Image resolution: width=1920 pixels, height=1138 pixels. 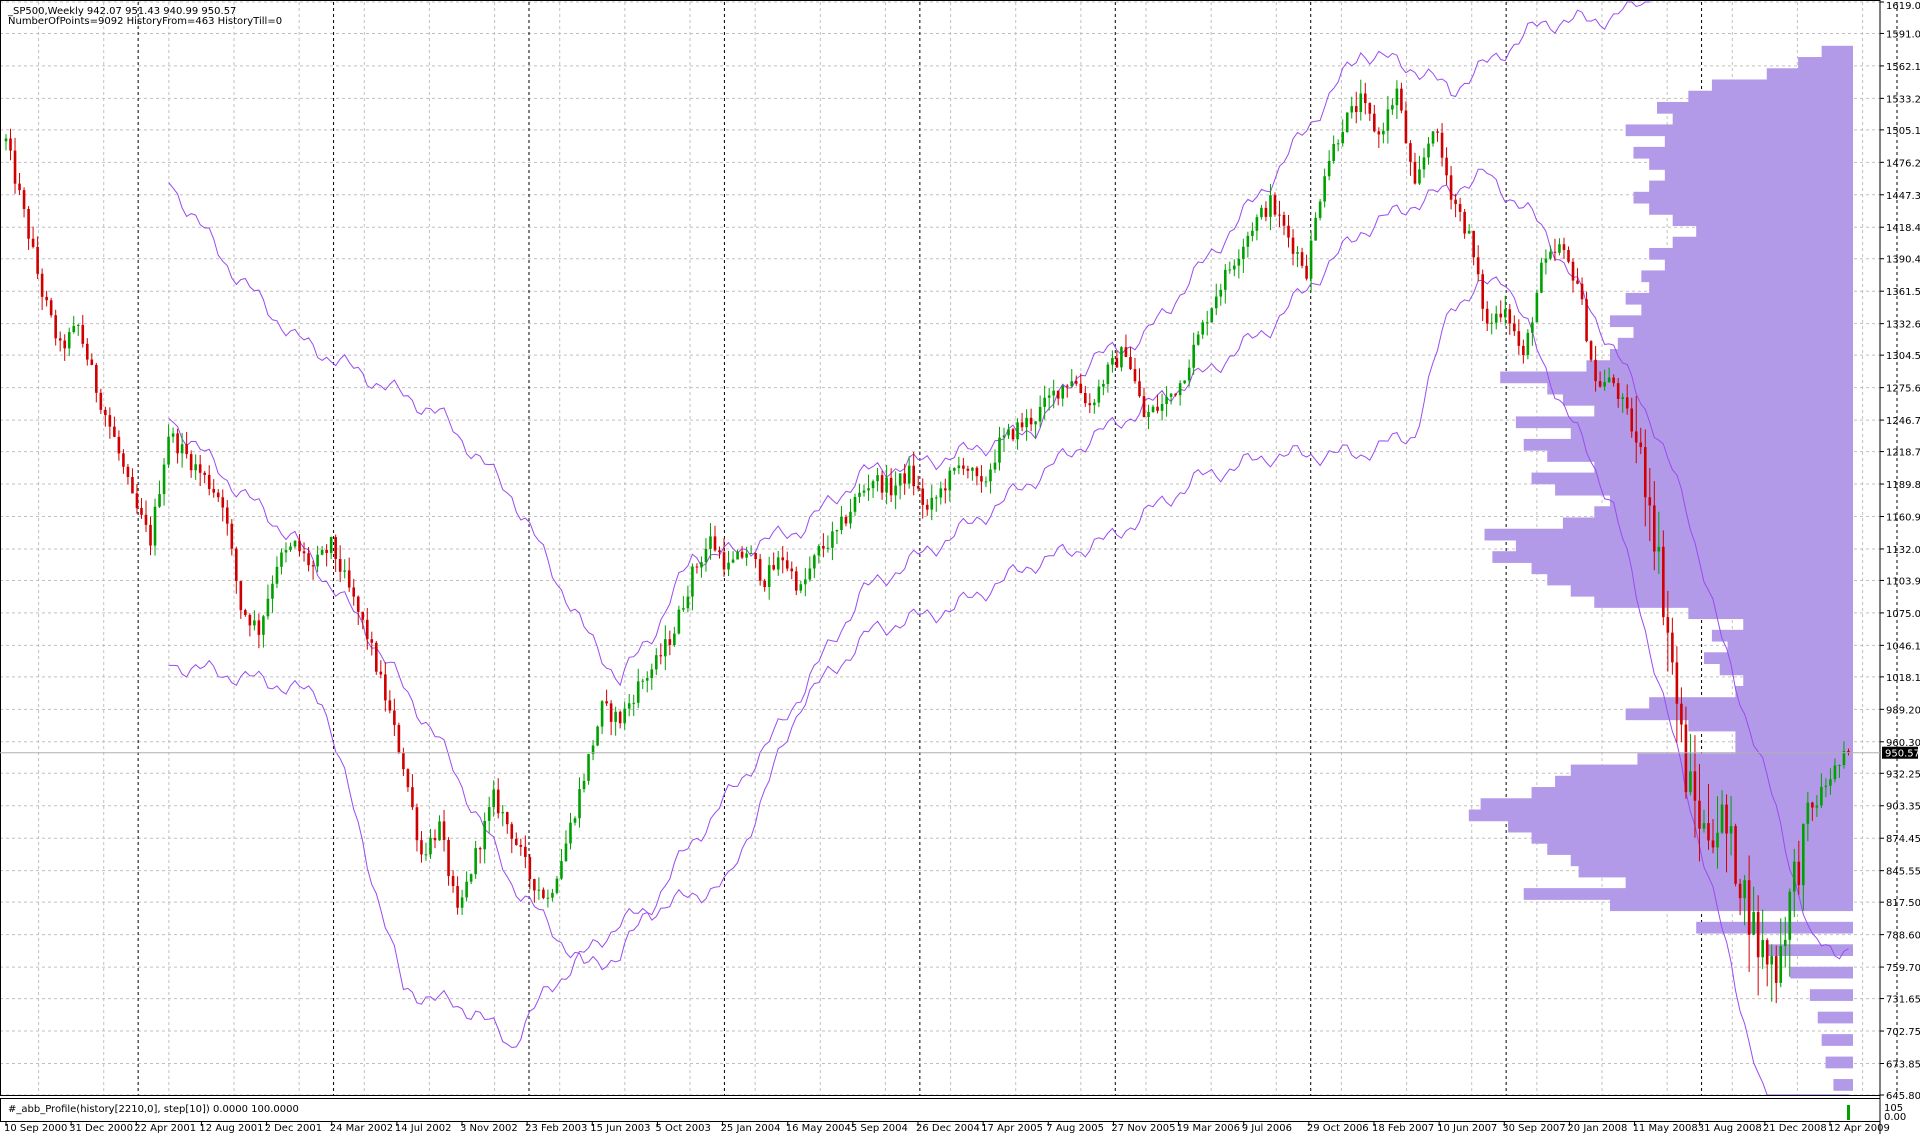 I want to click on subwindow-bar, so click(x=1848, y=1112).